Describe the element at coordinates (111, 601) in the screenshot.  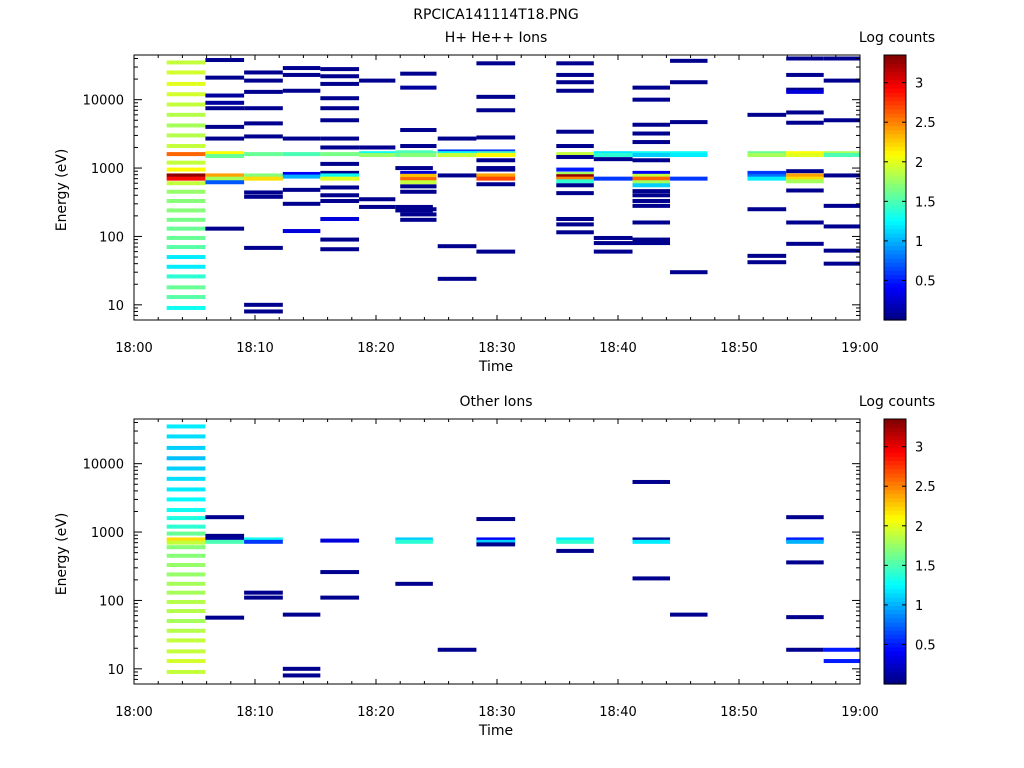
I see `y-tick-label: 100` at that location.